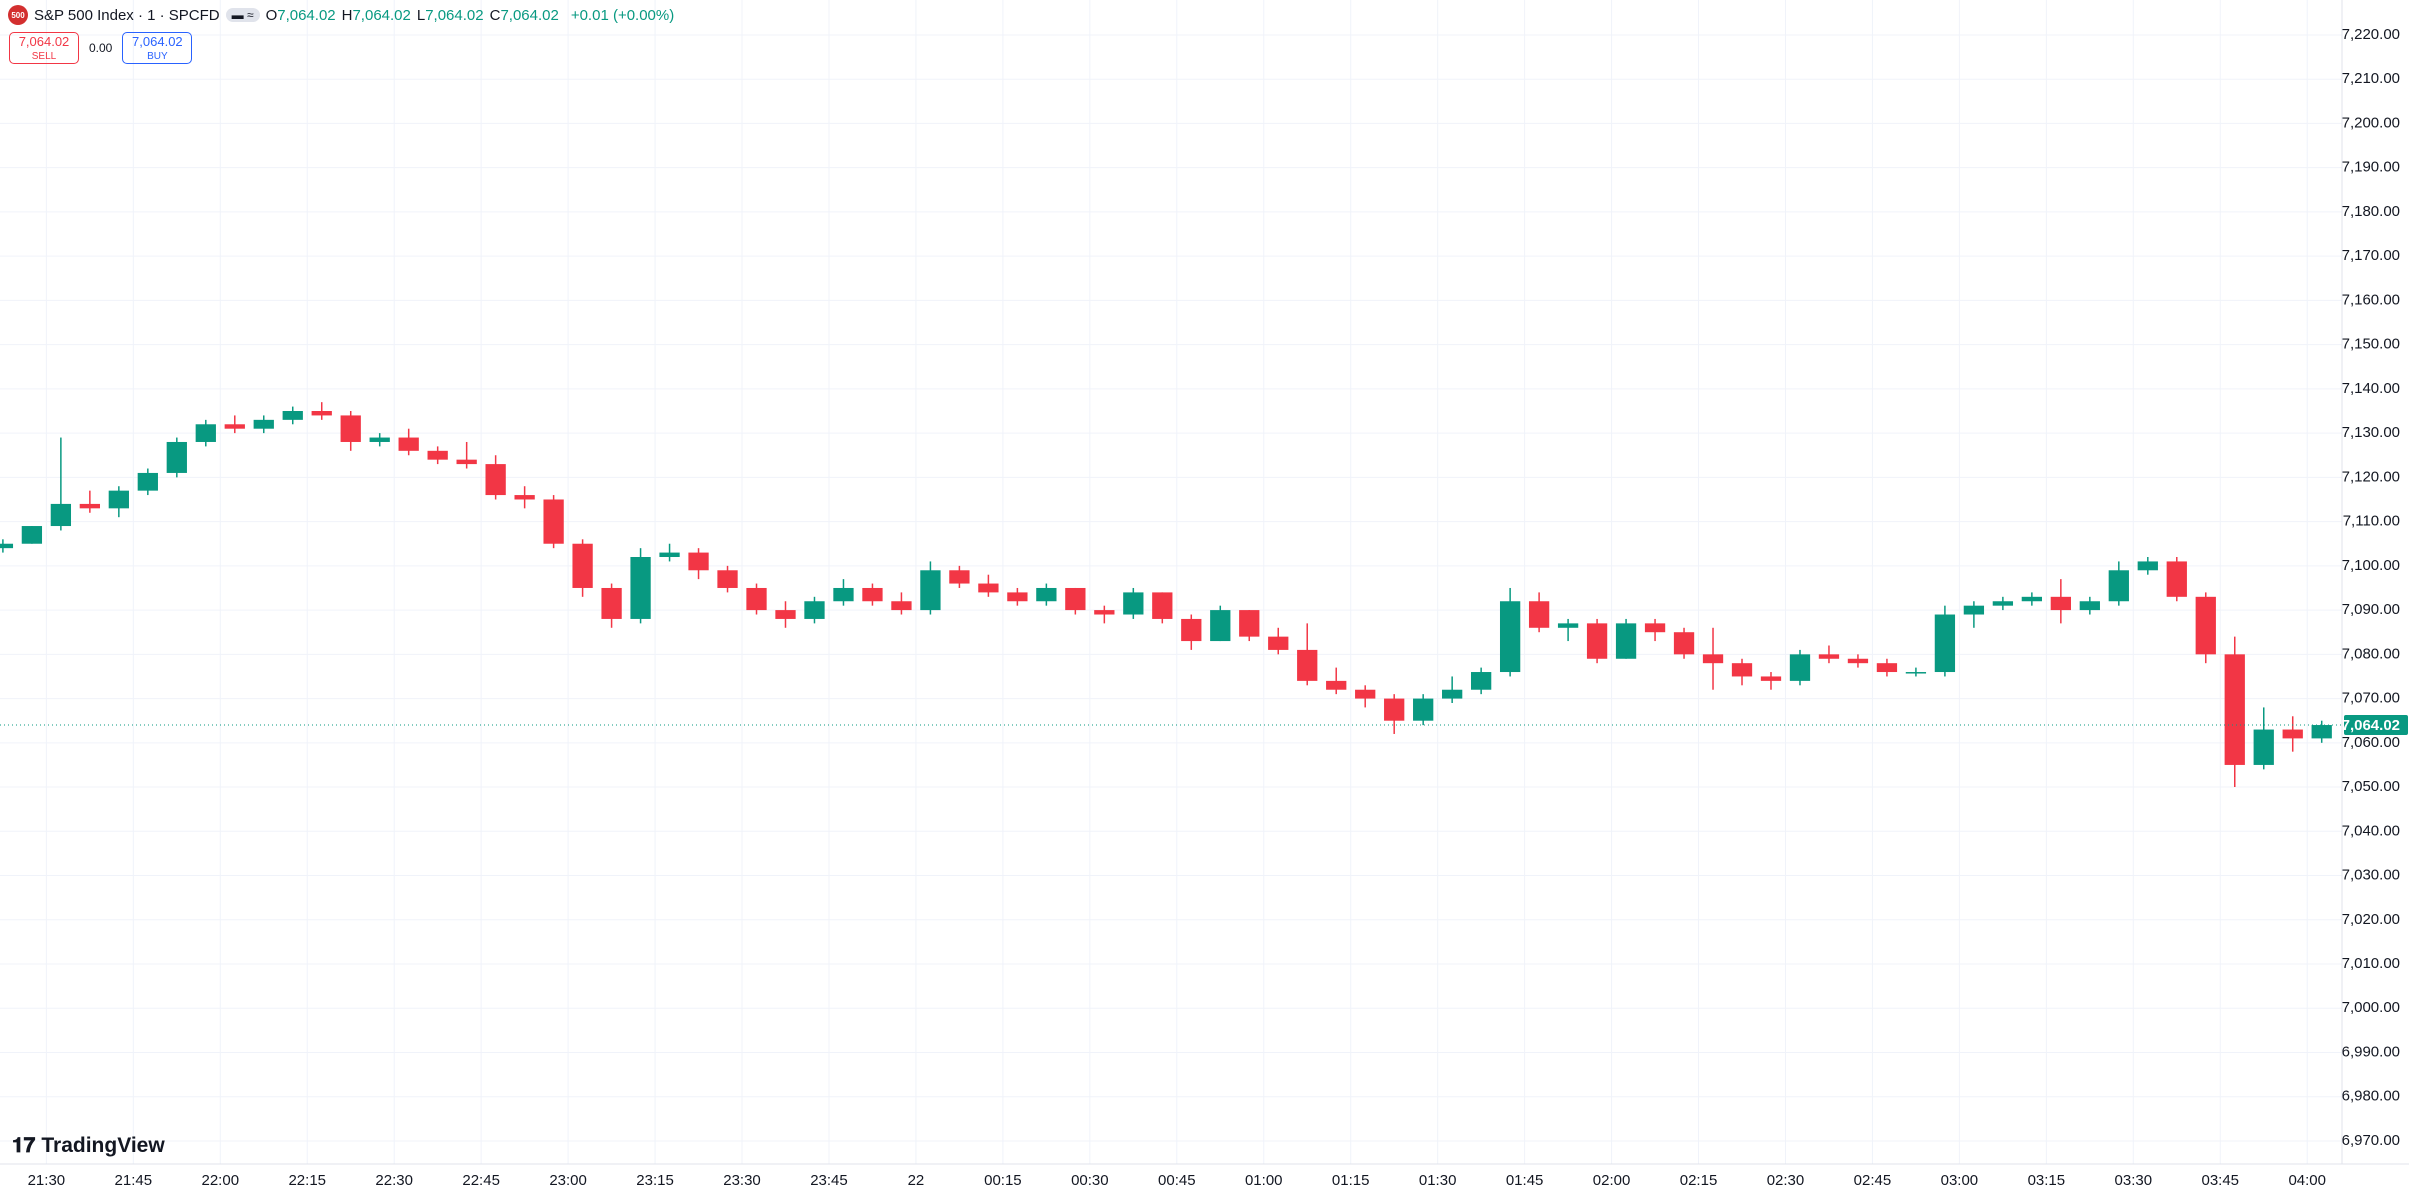 This screenshot has width=2409, height=1196. I want to click on y-tick-label: 7,010.00, so click(2371, 963).